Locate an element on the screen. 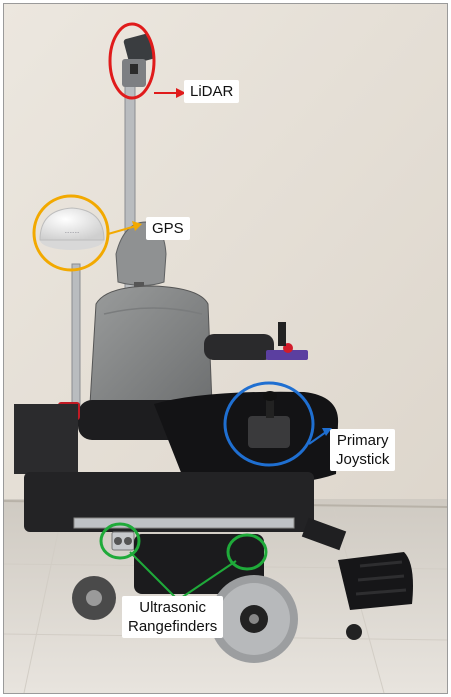  gps-label: GPS is located at coordinates (168, 228).